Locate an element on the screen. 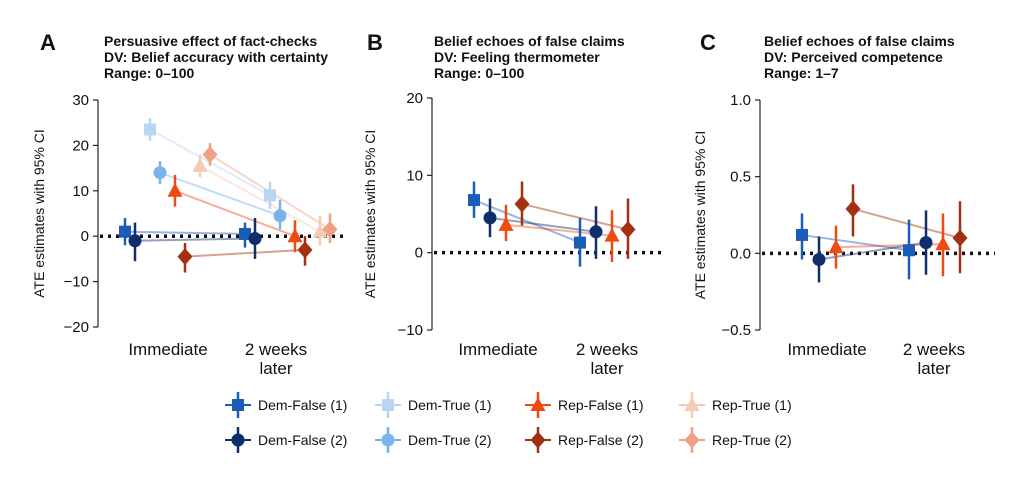 This screenshot has width=1030, height=478. data-point: Rep-False (1) — 2 weeks later: 0 is located at coordinates (295, 236).